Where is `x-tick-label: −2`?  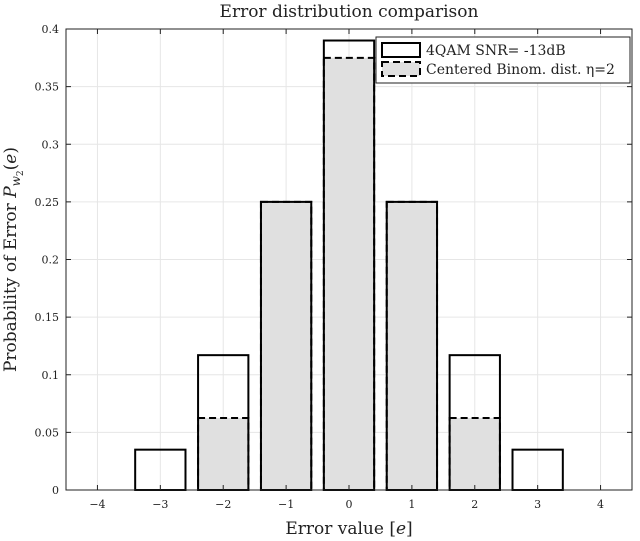 x-tick-label: −2 is located at coordinates (223, 504).